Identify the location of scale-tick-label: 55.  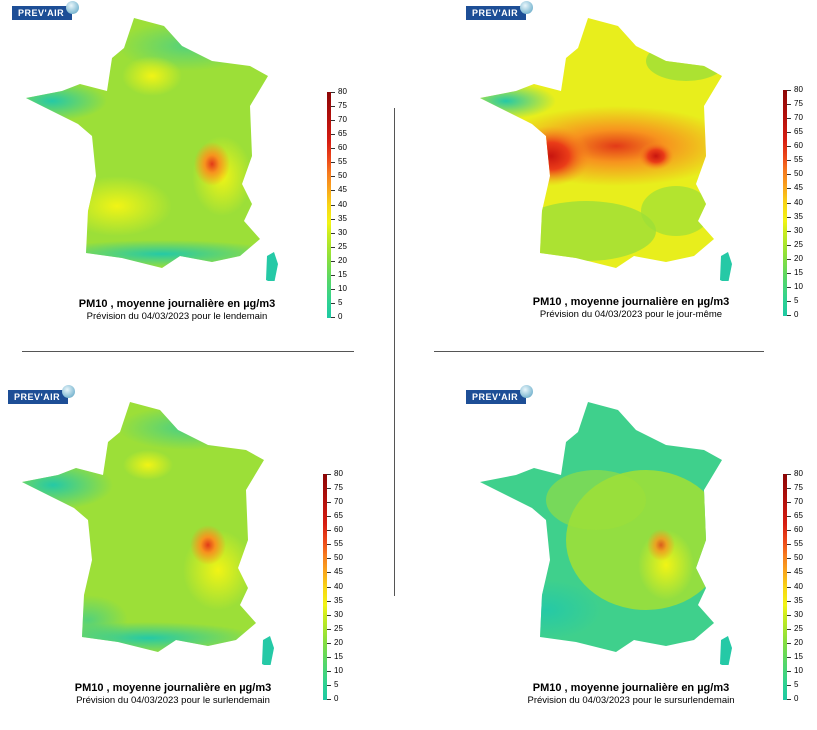
(798, 543).